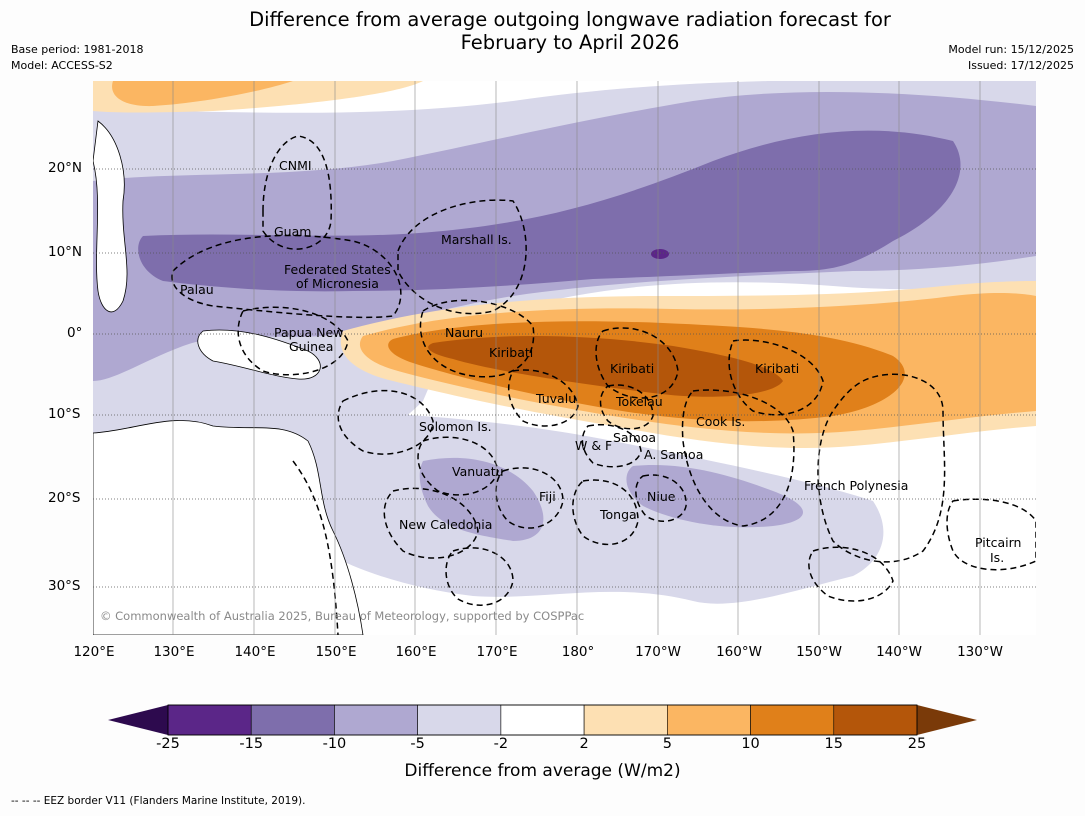 The height and width of the screenshot is (816, 1085). I want to click on eez-kiribati-east, so click(776, 377).